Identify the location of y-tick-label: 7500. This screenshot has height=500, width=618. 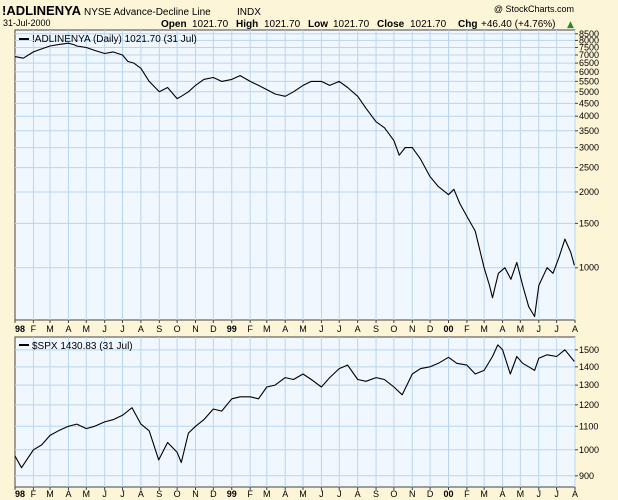
(589, 47).